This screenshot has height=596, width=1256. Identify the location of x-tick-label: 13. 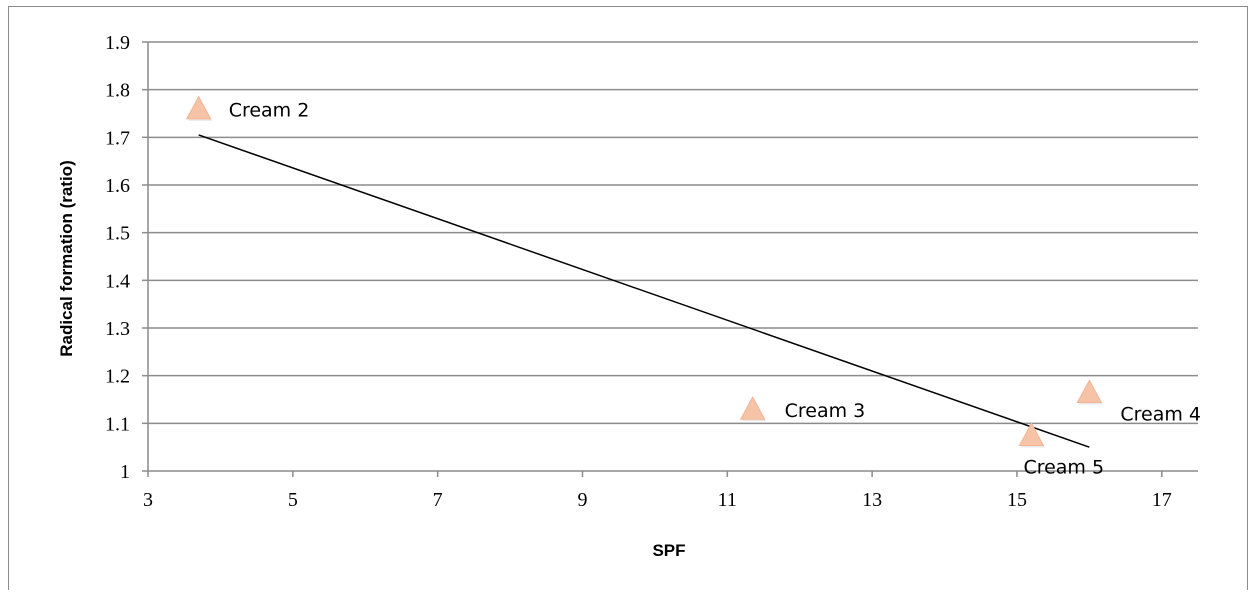
(872, 500).